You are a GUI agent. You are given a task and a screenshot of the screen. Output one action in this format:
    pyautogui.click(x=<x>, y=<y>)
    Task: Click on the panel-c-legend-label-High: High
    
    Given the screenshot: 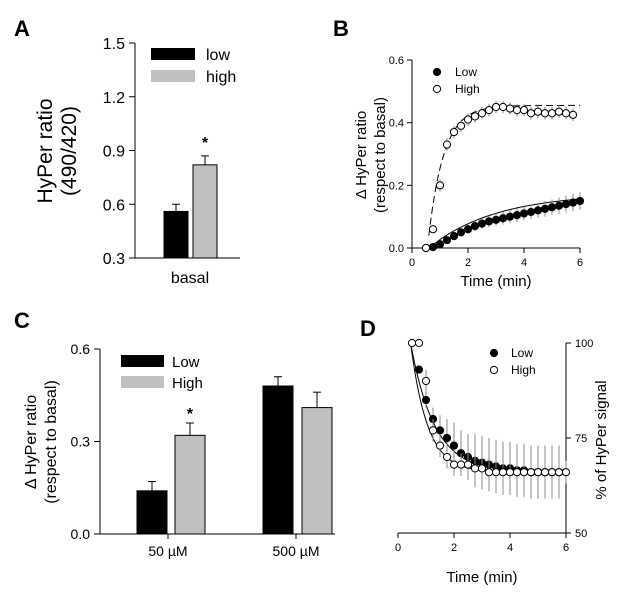 What is the action you would take?
    pyautogui.click(x=187, y=383)
    